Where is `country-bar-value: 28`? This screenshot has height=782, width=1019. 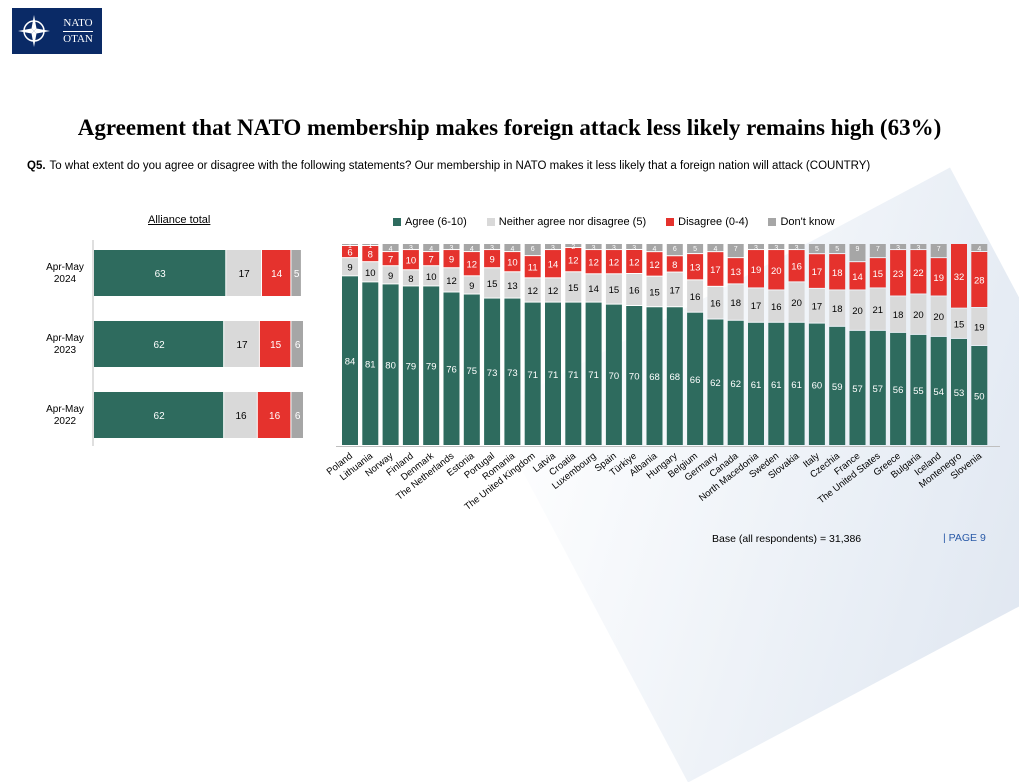
country-bar-value: 28 is located at coordinates (979, 281).